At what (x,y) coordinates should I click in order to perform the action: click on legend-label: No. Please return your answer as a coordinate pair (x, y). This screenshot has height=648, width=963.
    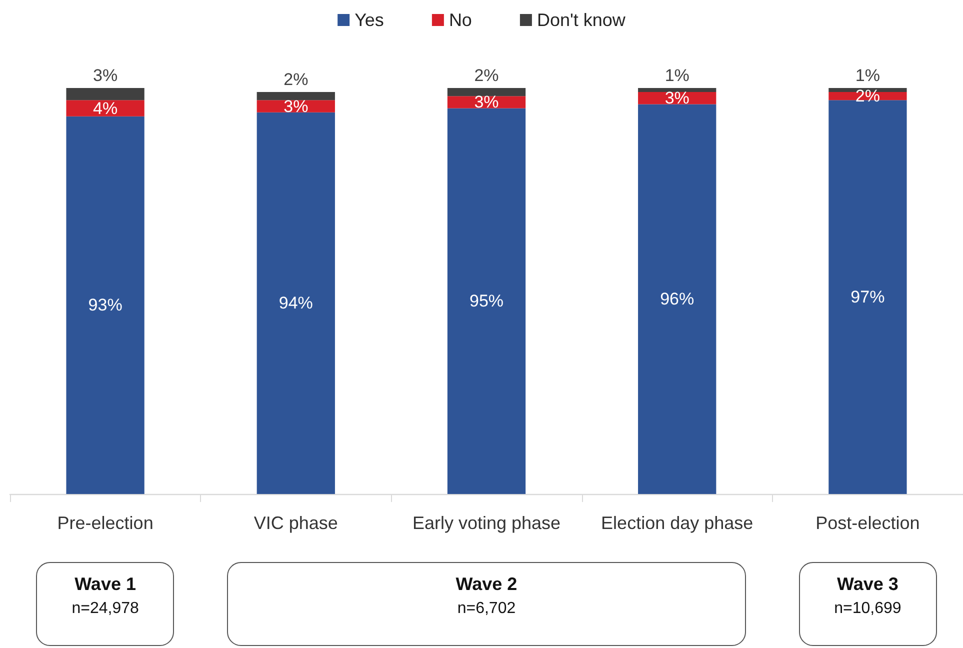
    Looking at the image, I should click on (460, 20).